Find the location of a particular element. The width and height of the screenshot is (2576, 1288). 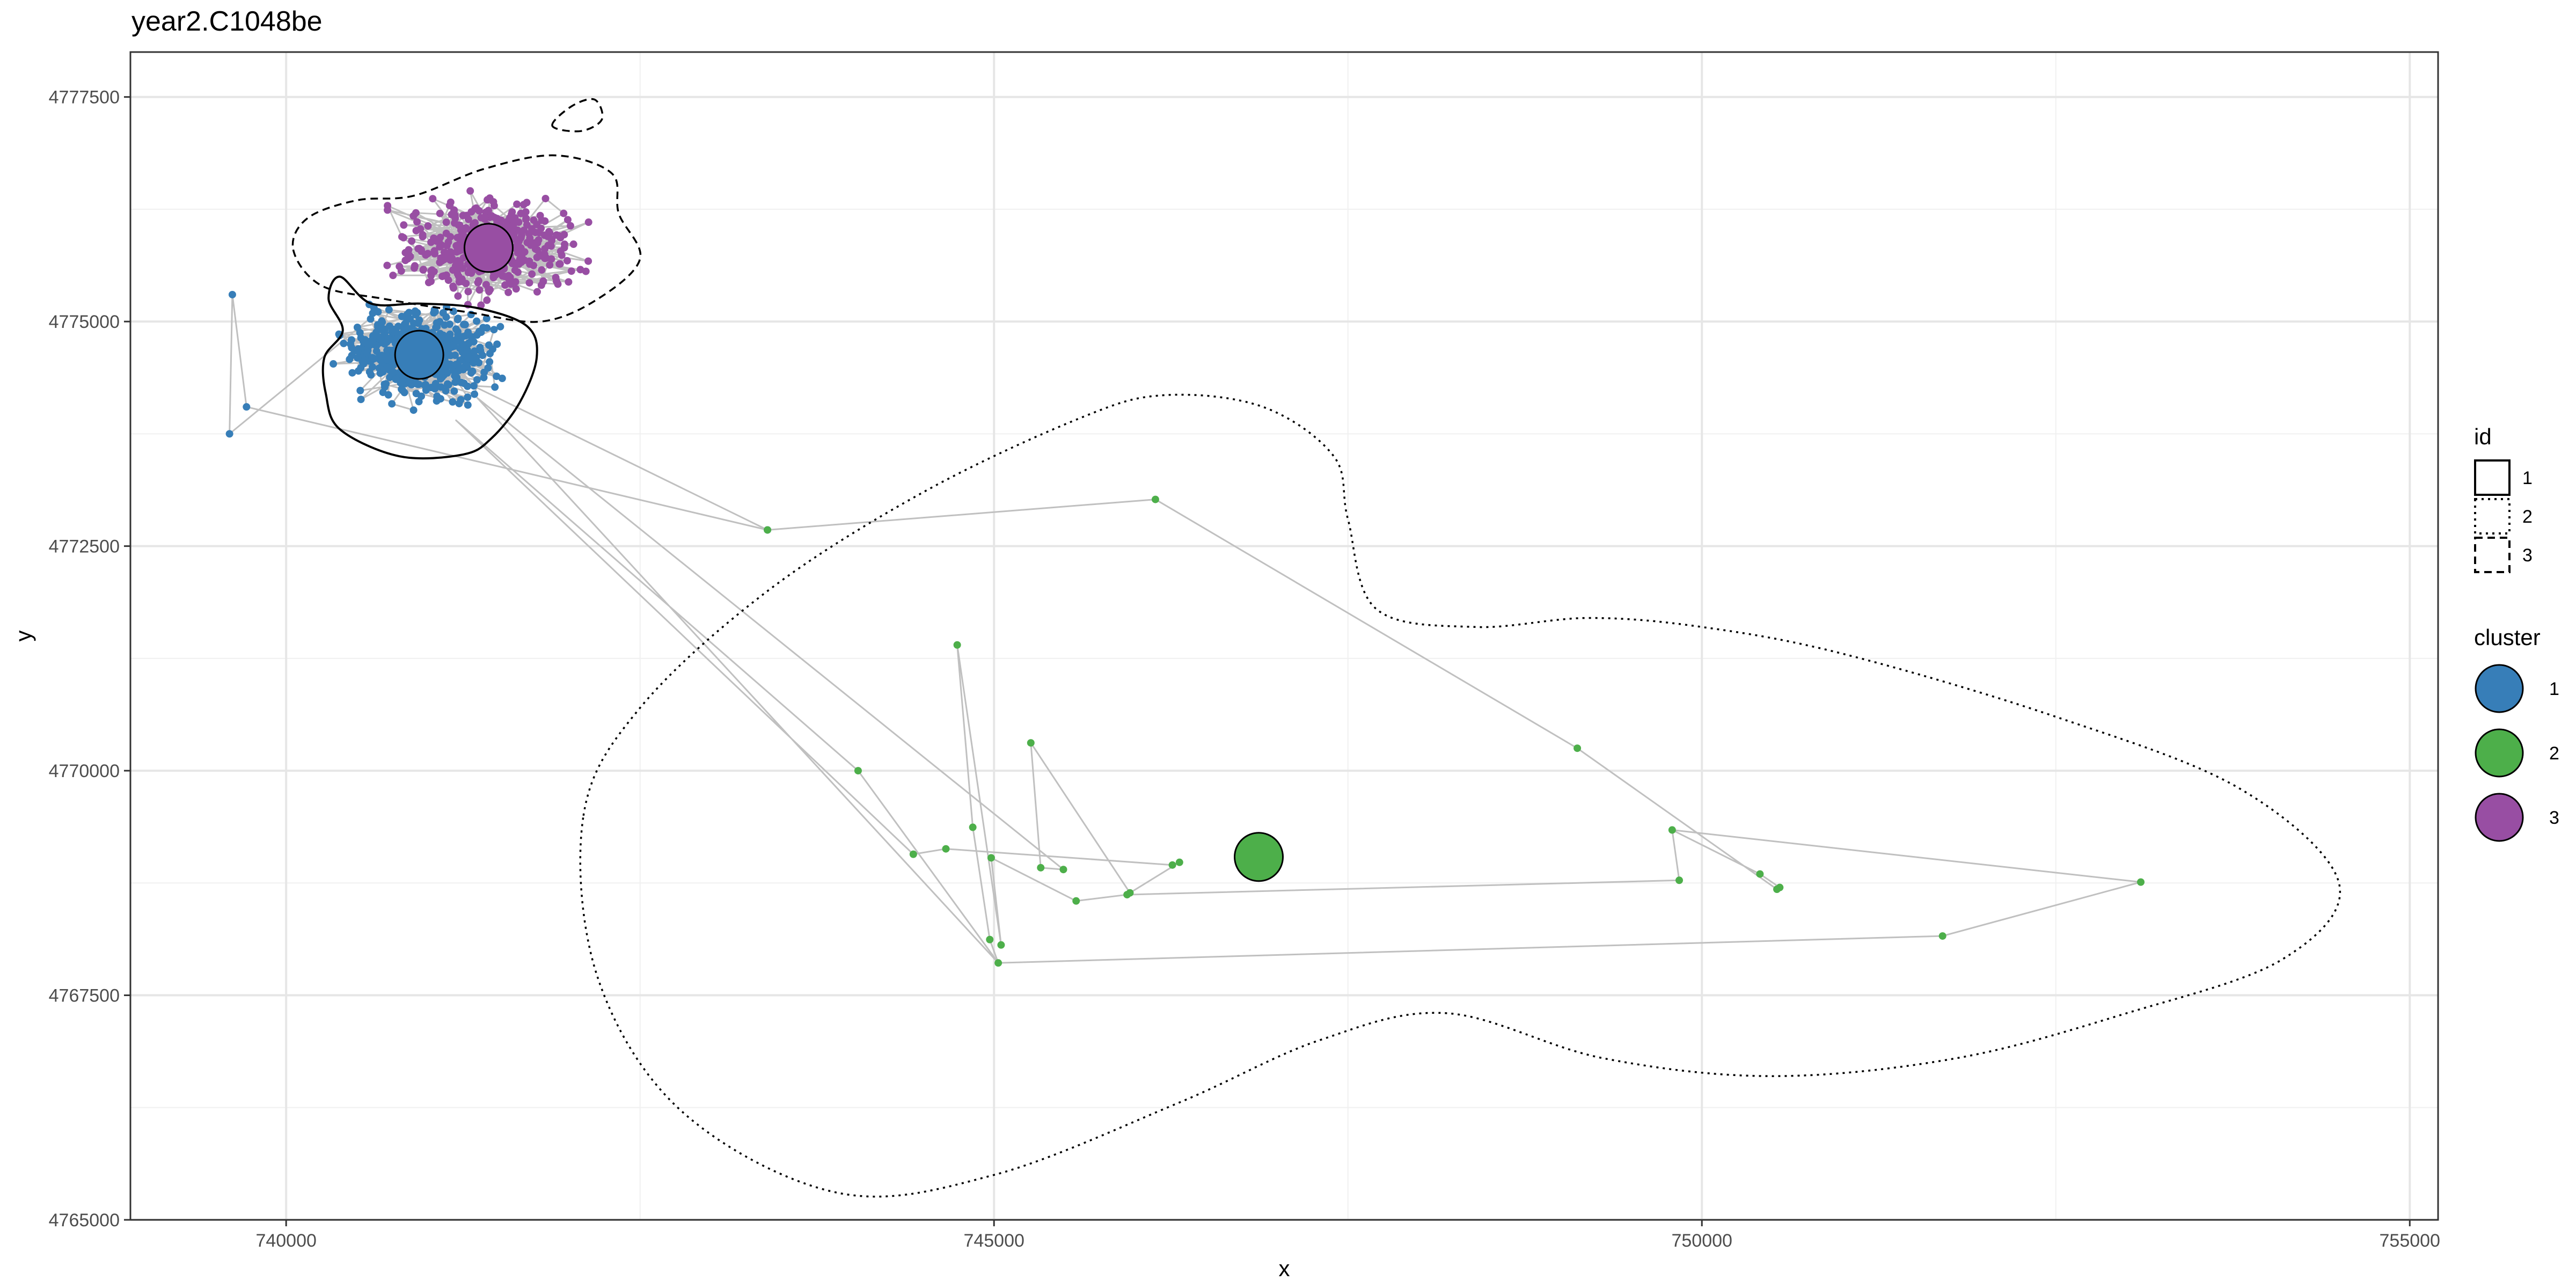

y-tick-label: 4767500 is located at coordinates (84, 996).